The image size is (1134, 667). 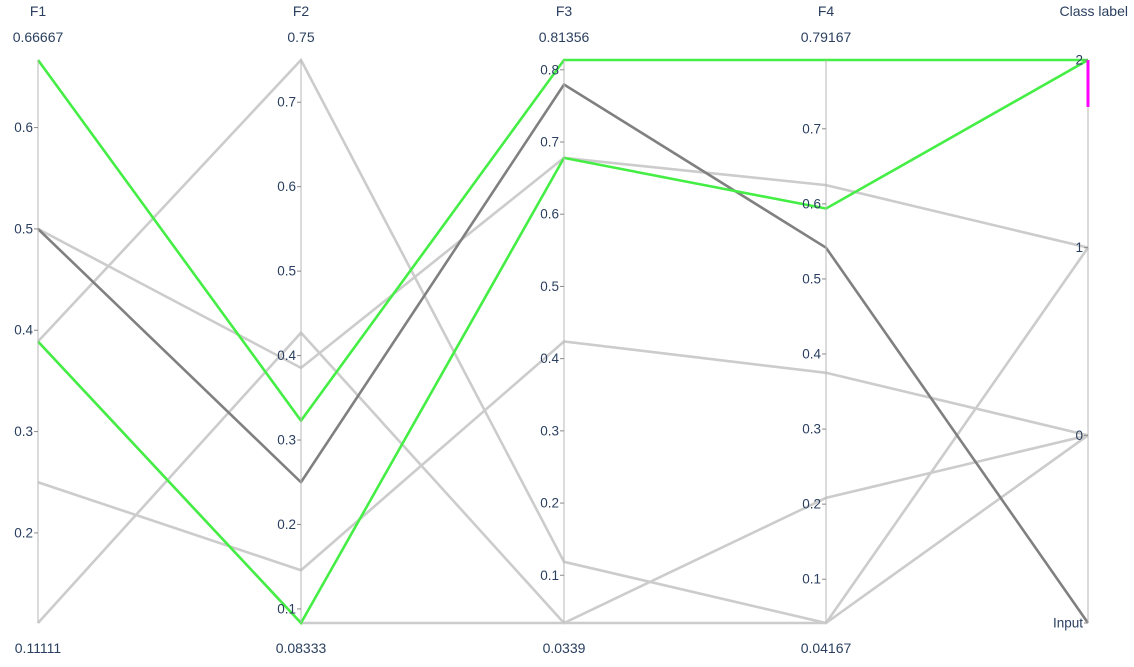 I want to click on axis-title: F2, so click(x=301, y=11).